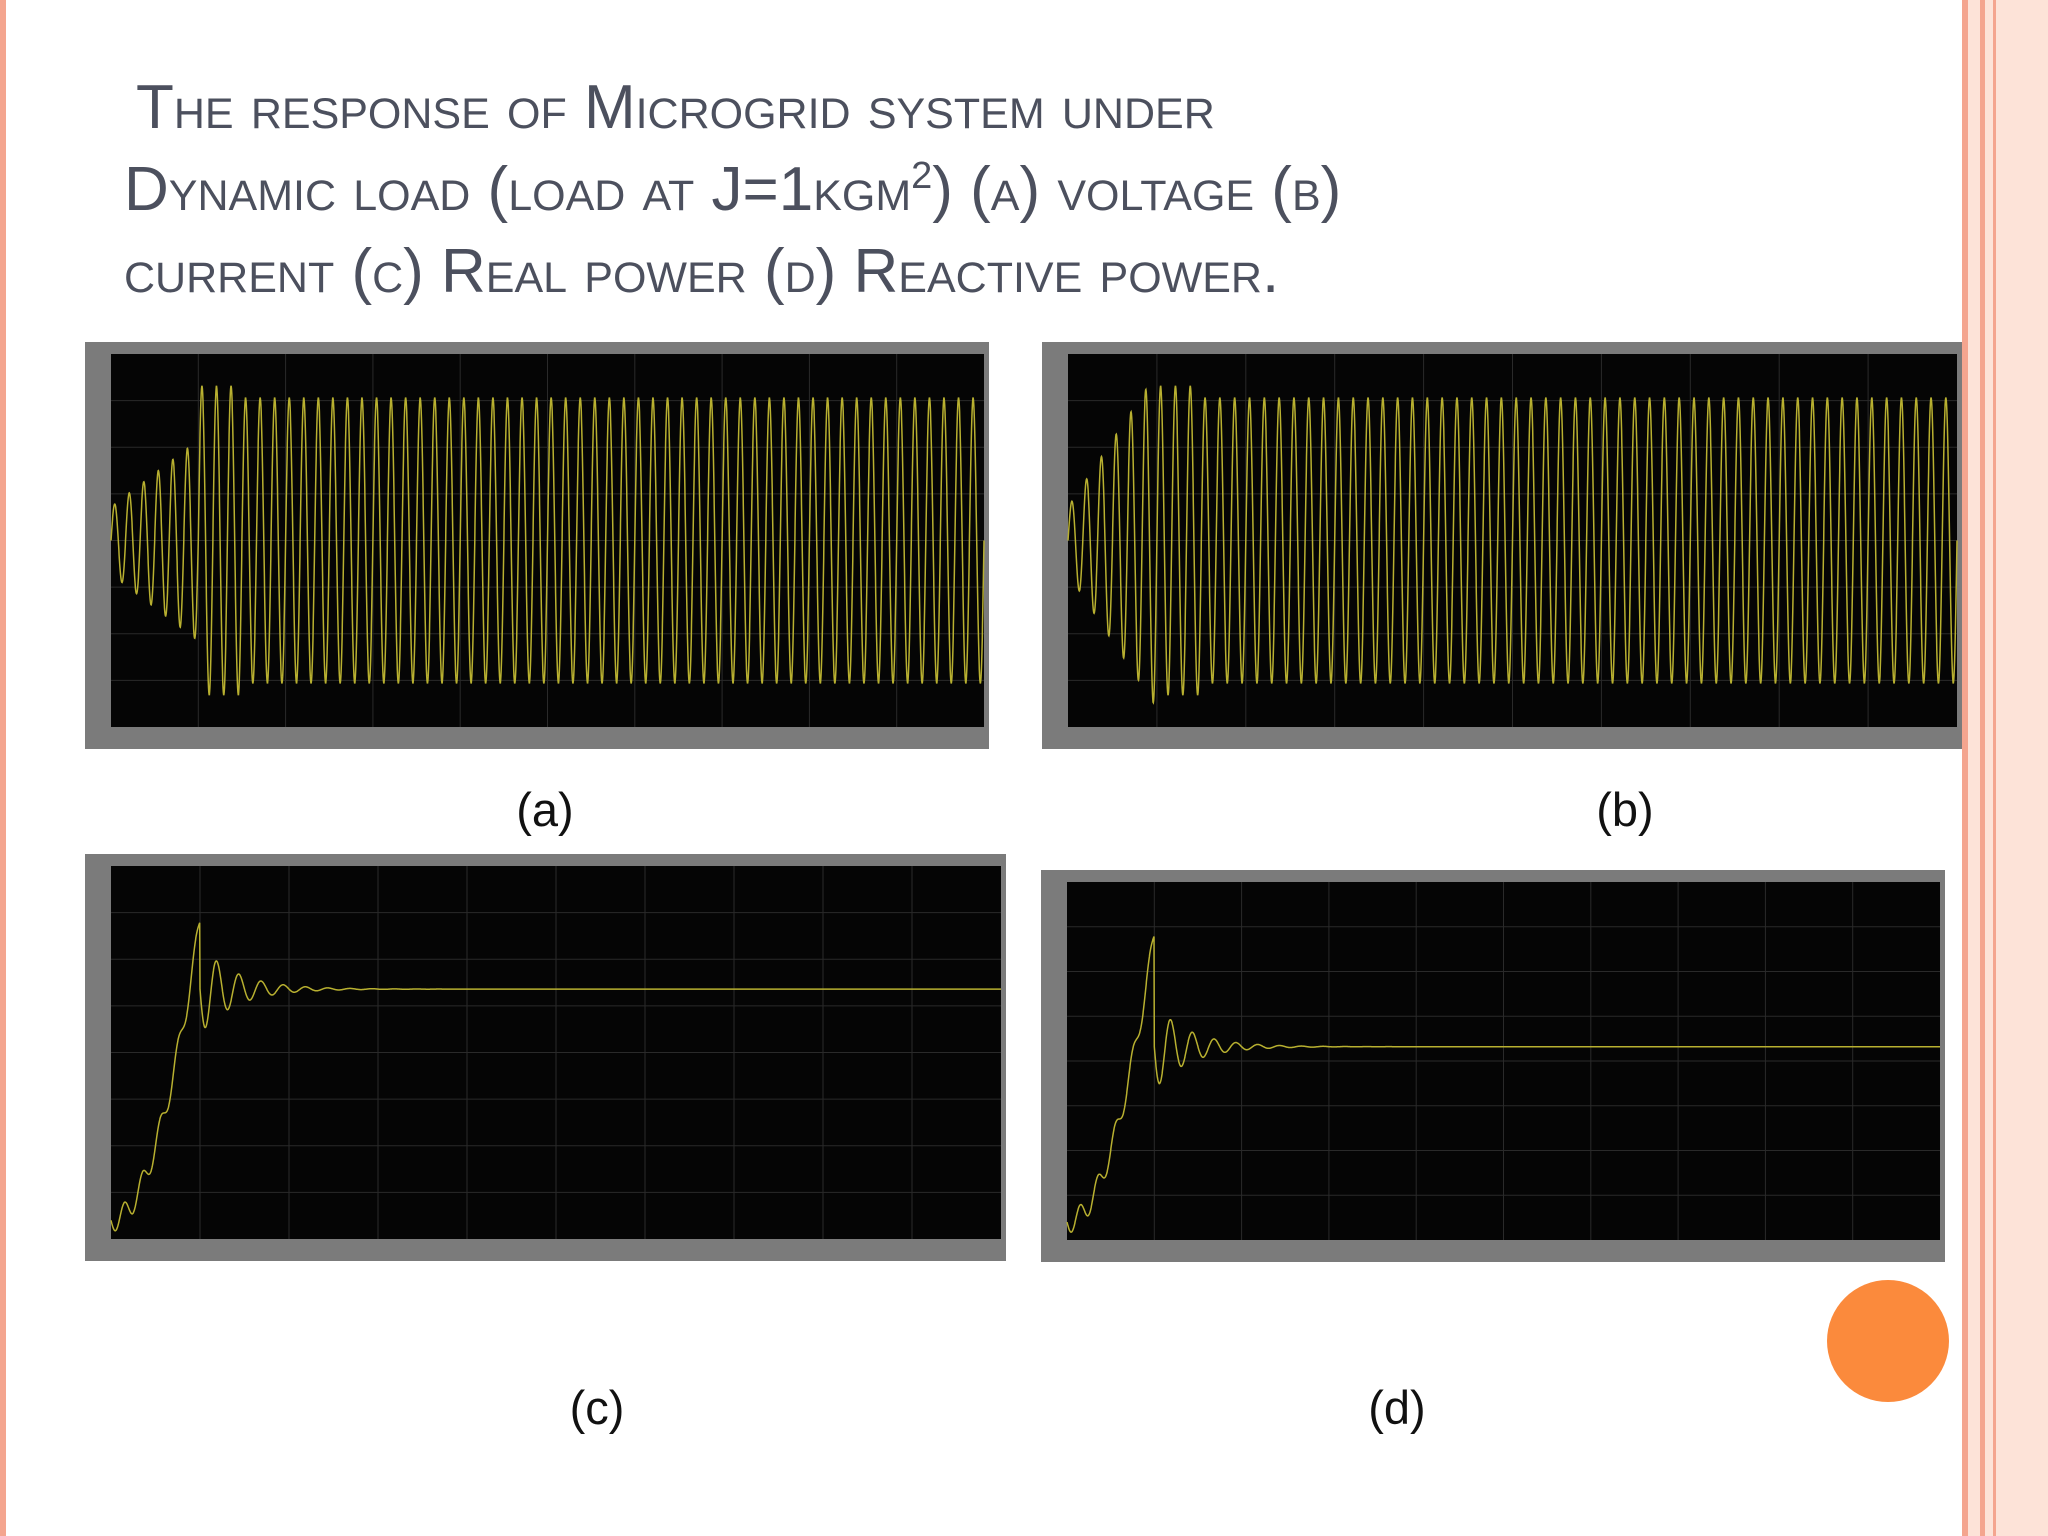 The width and height of the screenshot is (2048, 1536). I want to click on caption: (a), so click(544, 809).